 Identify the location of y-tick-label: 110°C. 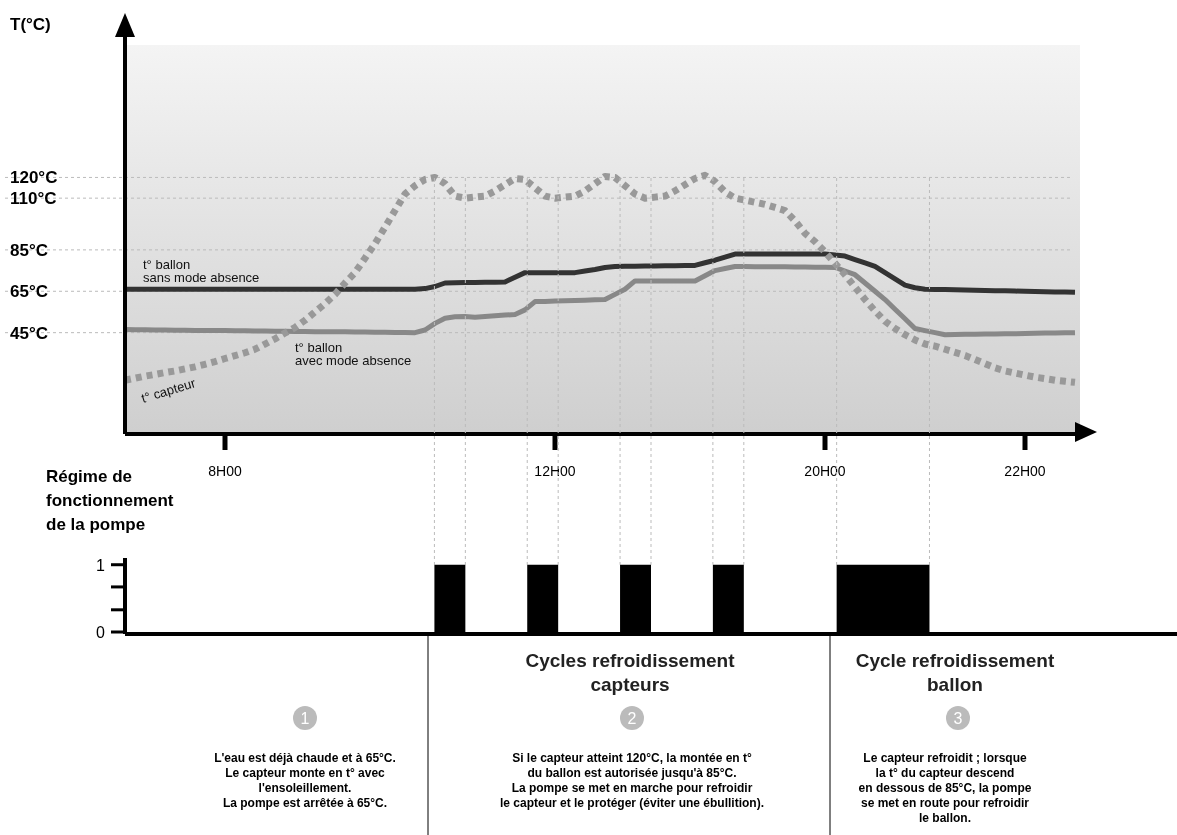
(33, 199).